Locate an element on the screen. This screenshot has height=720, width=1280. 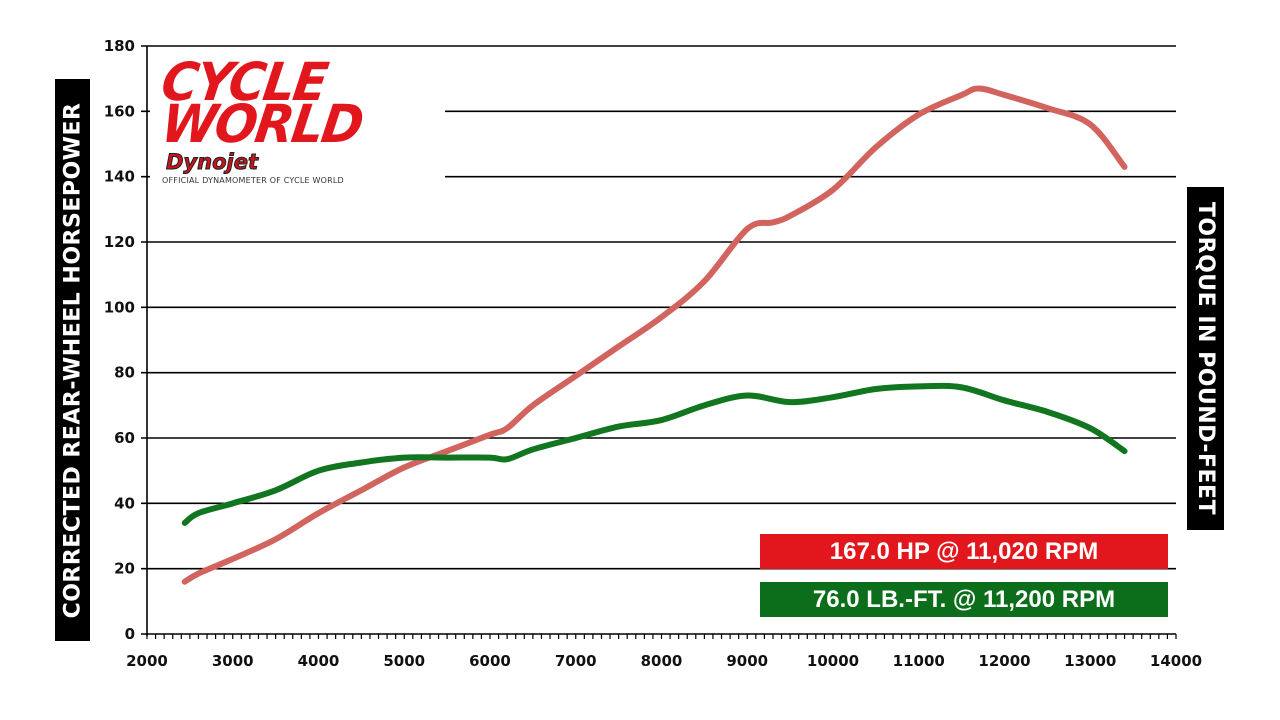
left-axis-title: CORRECTED REAR-WHEEL HORSEPOWER is located at coordinates (72, 360).